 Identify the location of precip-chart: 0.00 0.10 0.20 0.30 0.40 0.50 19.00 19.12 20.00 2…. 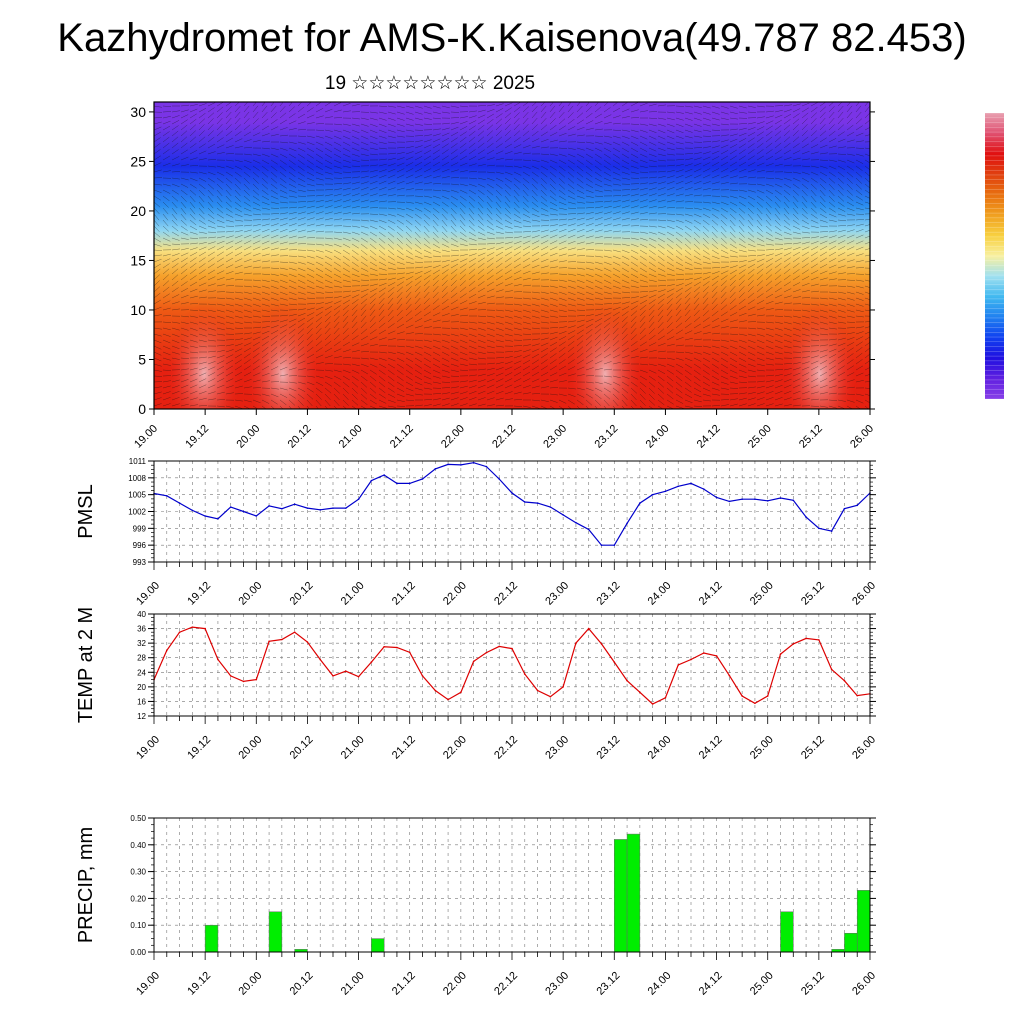
(476, 906).